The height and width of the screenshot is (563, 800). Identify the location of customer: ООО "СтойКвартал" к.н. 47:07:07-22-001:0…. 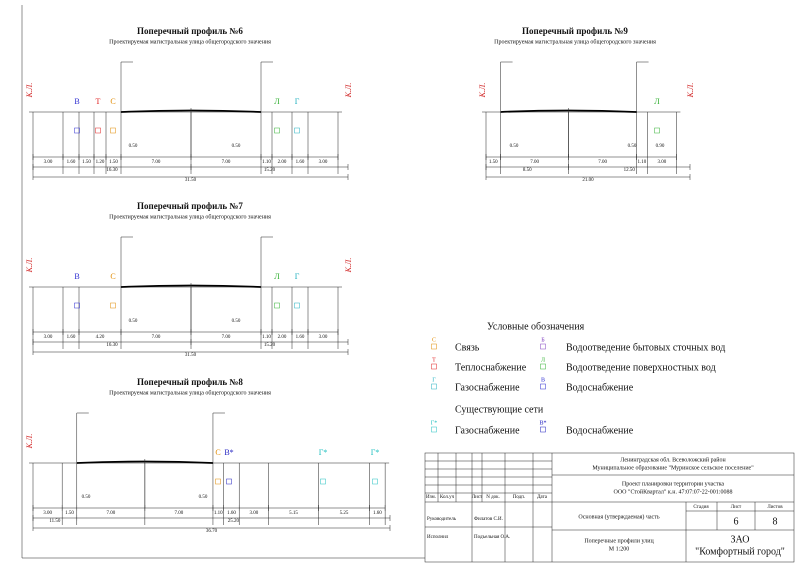
(673, 491).